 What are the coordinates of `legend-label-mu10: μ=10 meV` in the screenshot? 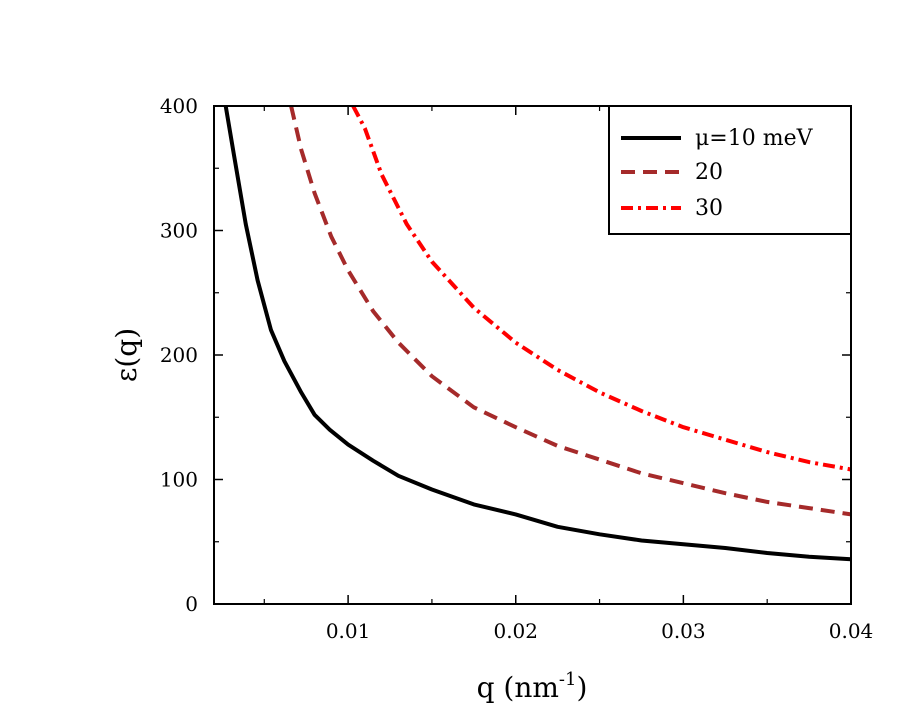 It's located at (754, 138).